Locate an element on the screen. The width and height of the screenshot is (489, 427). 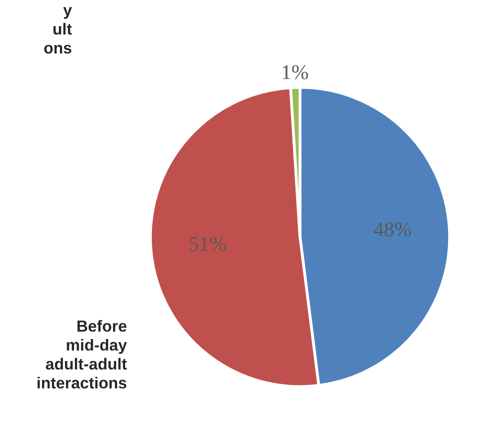
text: y ult ons is located at coordinates (58, 30).